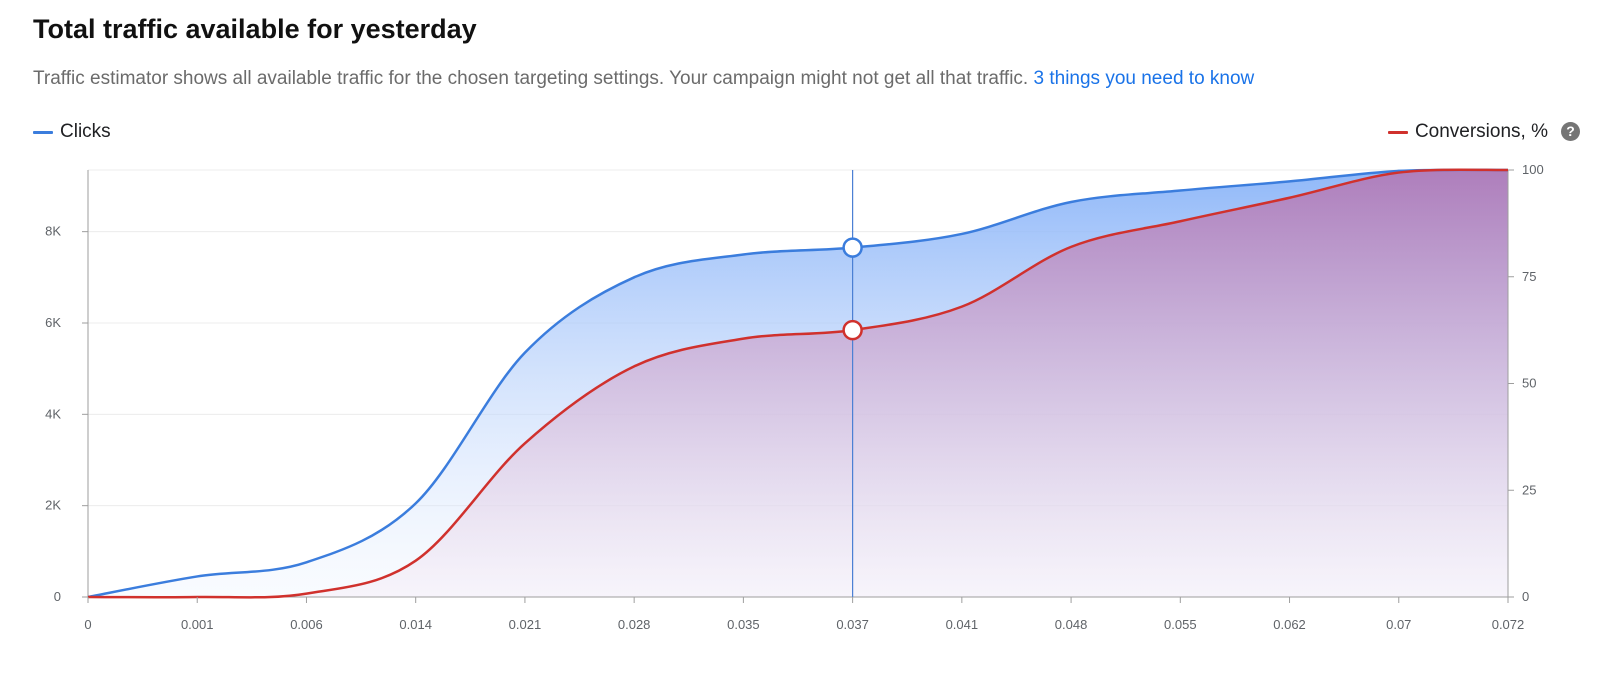 Image resolution: width=1600 pixels, height=681 pixels. What do you see at coordinates (1508, 624) in the screenshot?
I see `x-tick-label: 0.072` at bounding box center [1508, 624].